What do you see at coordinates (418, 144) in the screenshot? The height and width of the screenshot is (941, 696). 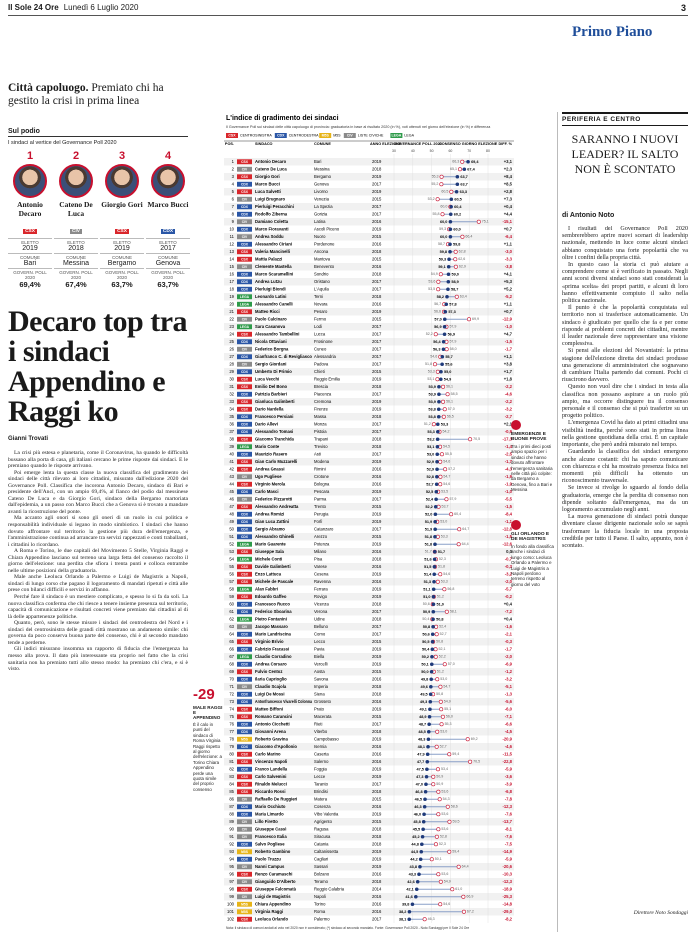 I see `column-header: GOVERNANCE POLL 2020` at bounding box center [418, 144].